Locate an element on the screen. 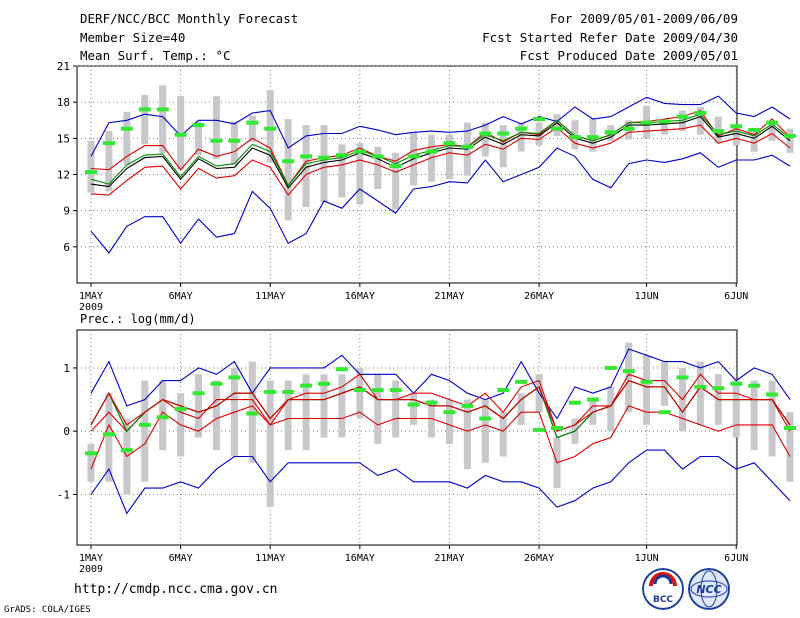 Image resolution: width=800 pixels, height=618 pixels. ncc-logo: NCC is located at coordinates (709, 589).